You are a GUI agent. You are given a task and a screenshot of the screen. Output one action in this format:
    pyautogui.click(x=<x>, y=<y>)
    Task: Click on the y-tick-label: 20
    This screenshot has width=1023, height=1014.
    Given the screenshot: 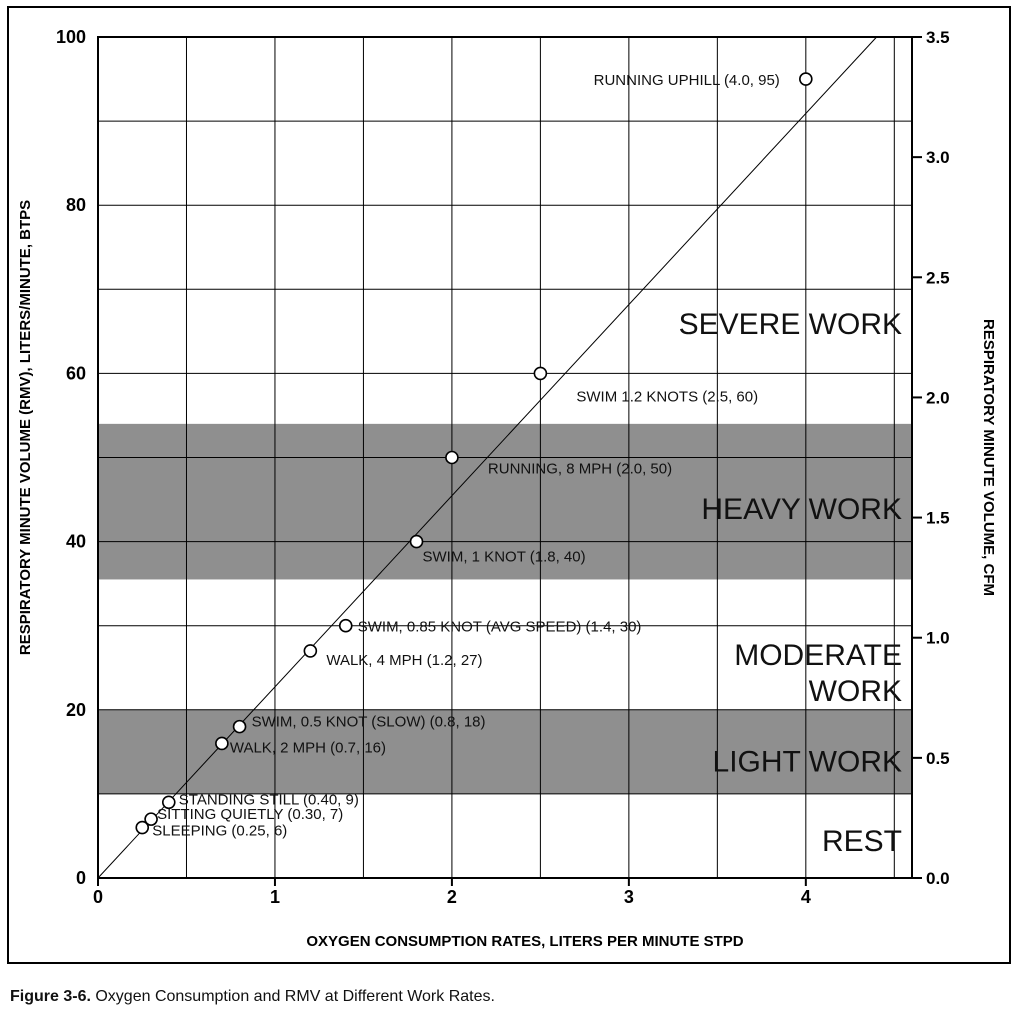 What is the action you would take?
    pyautogui.click(x=76, y=710)
    